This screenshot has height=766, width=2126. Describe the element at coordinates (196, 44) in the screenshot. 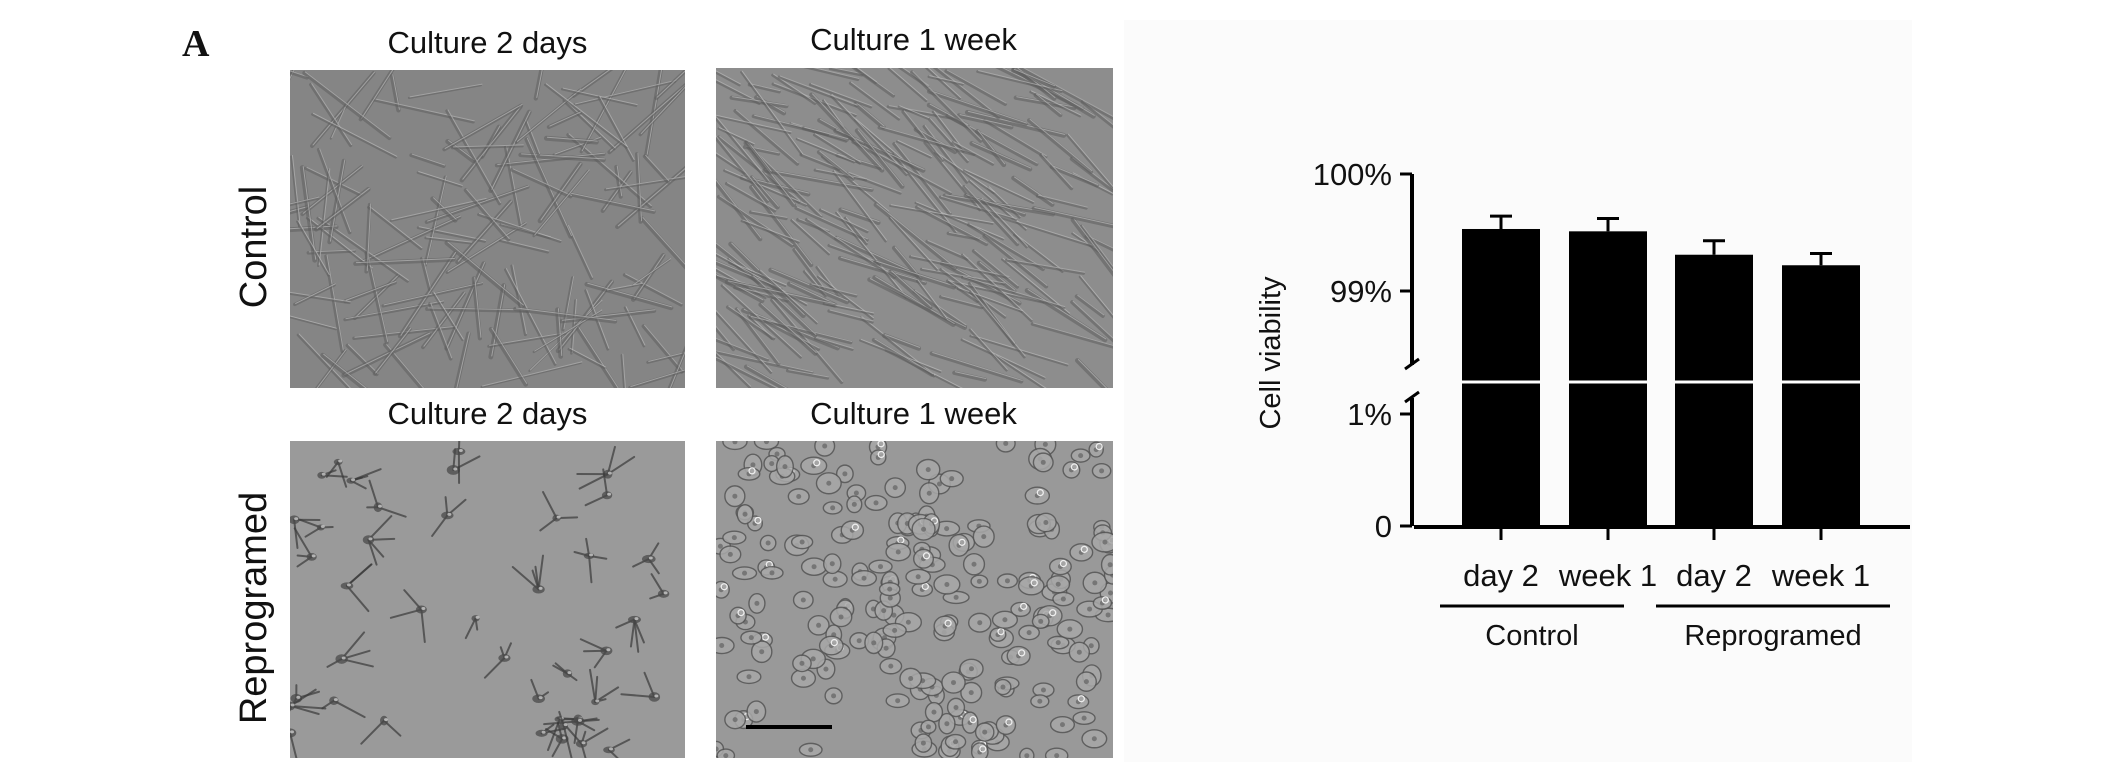

I see `panel-a-letter: A` at that location.